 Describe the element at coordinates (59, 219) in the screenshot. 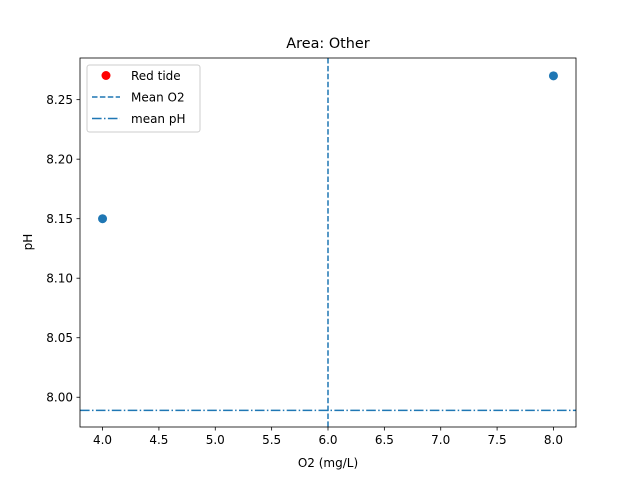

I see `y-tick-label: 8.15` at that location.